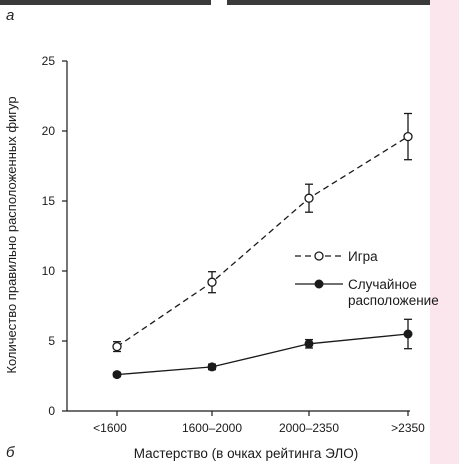 The image size is (459, 464). Describe the element at coordinates (105, 2) in the screenshot. I see `top-rule-left` at that location.